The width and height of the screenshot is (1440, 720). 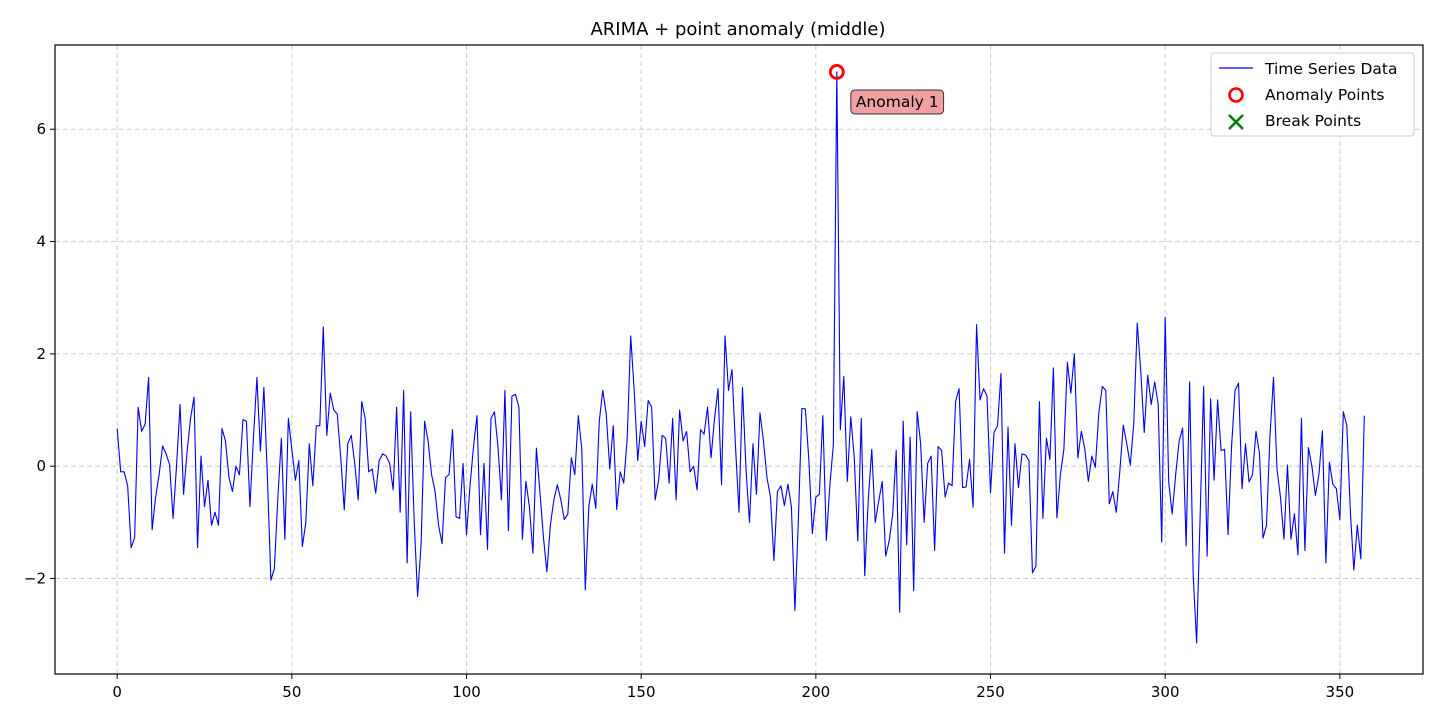 I want to click on legend-label-series: Time Series Data, so click(x=1330, y=69).